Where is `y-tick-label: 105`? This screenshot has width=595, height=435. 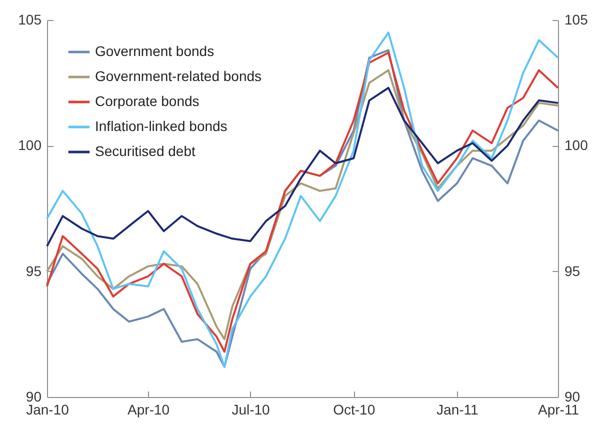
y-tick-label: 105 is located at coordinates (30, 20).